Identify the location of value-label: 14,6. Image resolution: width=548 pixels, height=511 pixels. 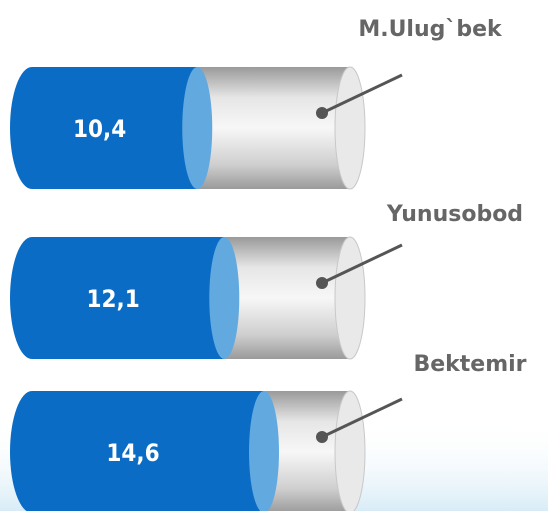
(132, 453).